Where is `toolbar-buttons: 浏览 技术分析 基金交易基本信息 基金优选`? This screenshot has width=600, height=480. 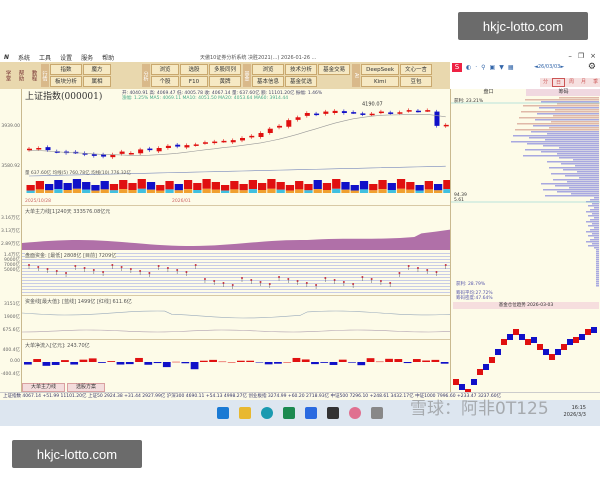
toolbar-buttons: 浏览 技术分析 基金交易基本信息 基金优选 is located at coordinates (301, 75).